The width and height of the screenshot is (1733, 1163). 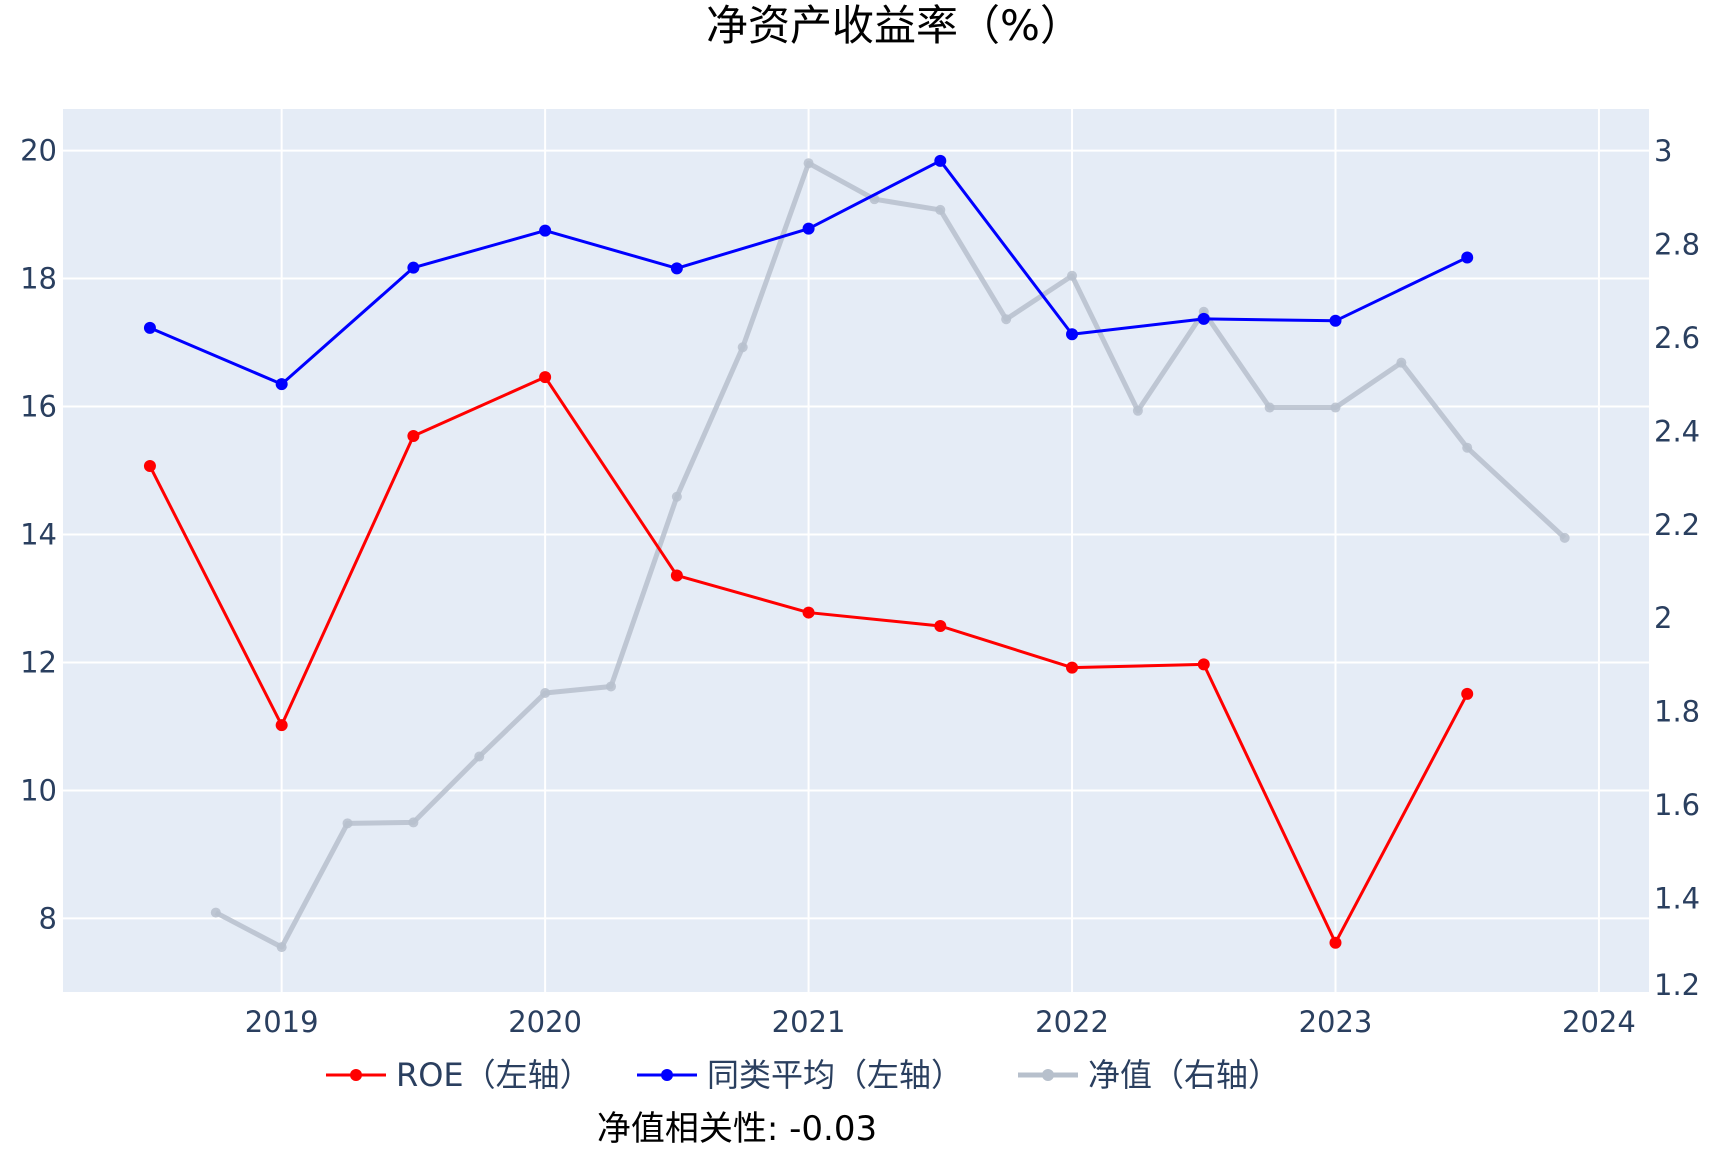 I want to click on x-tick-label: 2019, so click(x=282, y=1022).